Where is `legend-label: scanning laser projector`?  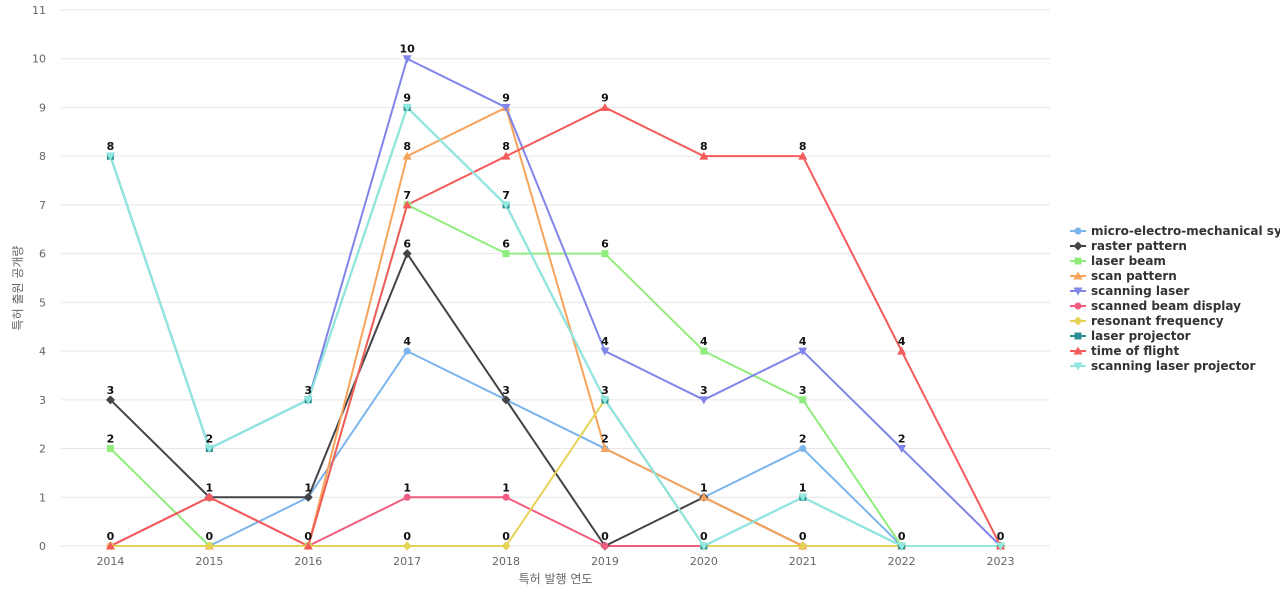
legend-label: scanning laser projector is located at coordinates (1173, 366).